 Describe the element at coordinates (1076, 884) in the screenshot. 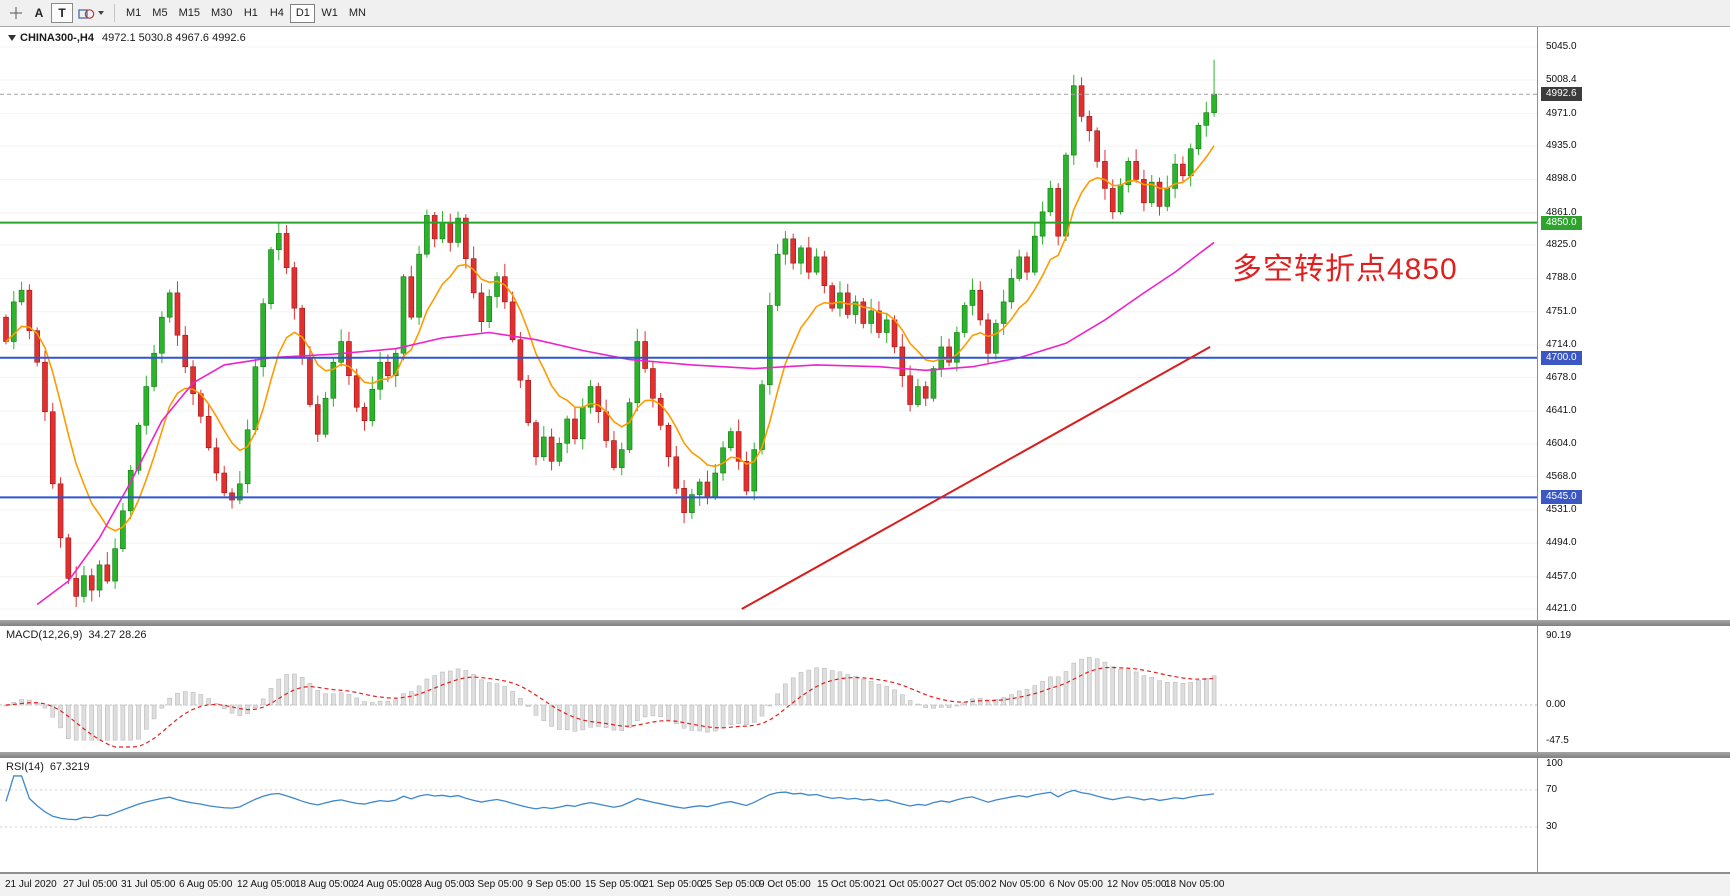

I see `time-label: 6 Nov 05:00` at that location.